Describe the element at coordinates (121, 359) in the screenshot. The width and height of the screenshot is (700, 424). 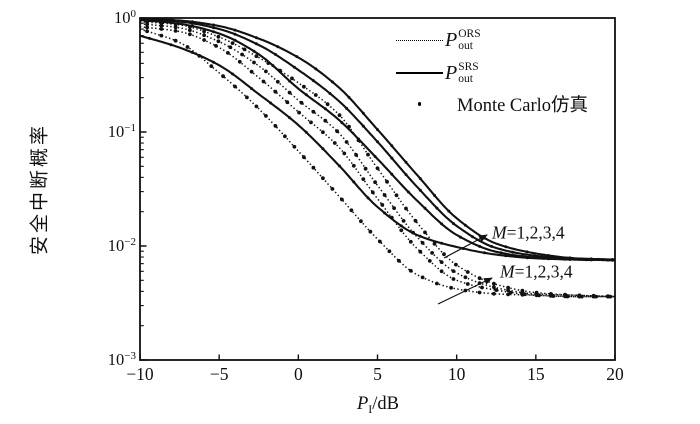
I see `y-tick-label: 10⁻³` at that location.